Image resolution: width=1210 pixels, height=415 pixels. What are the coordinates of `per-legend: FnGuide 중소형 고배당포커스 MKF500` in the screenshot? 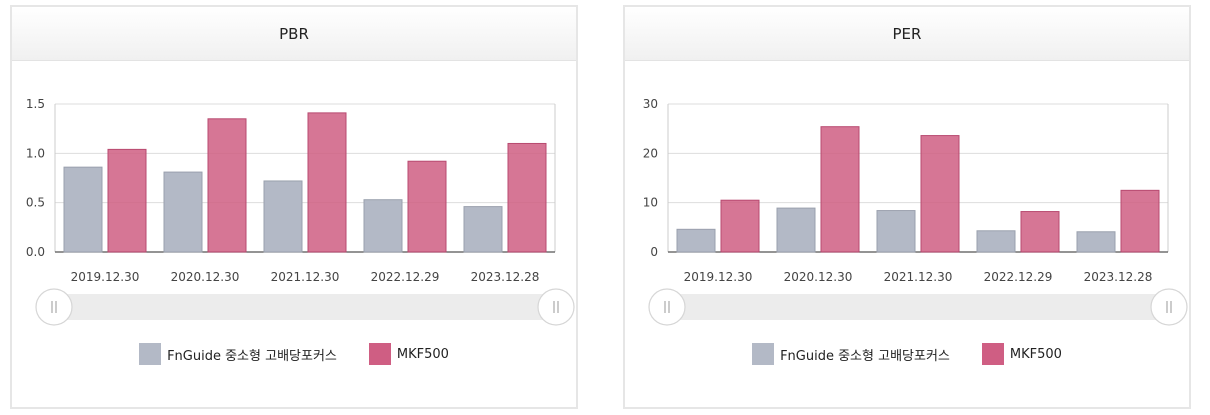 It's located at (907, 354).